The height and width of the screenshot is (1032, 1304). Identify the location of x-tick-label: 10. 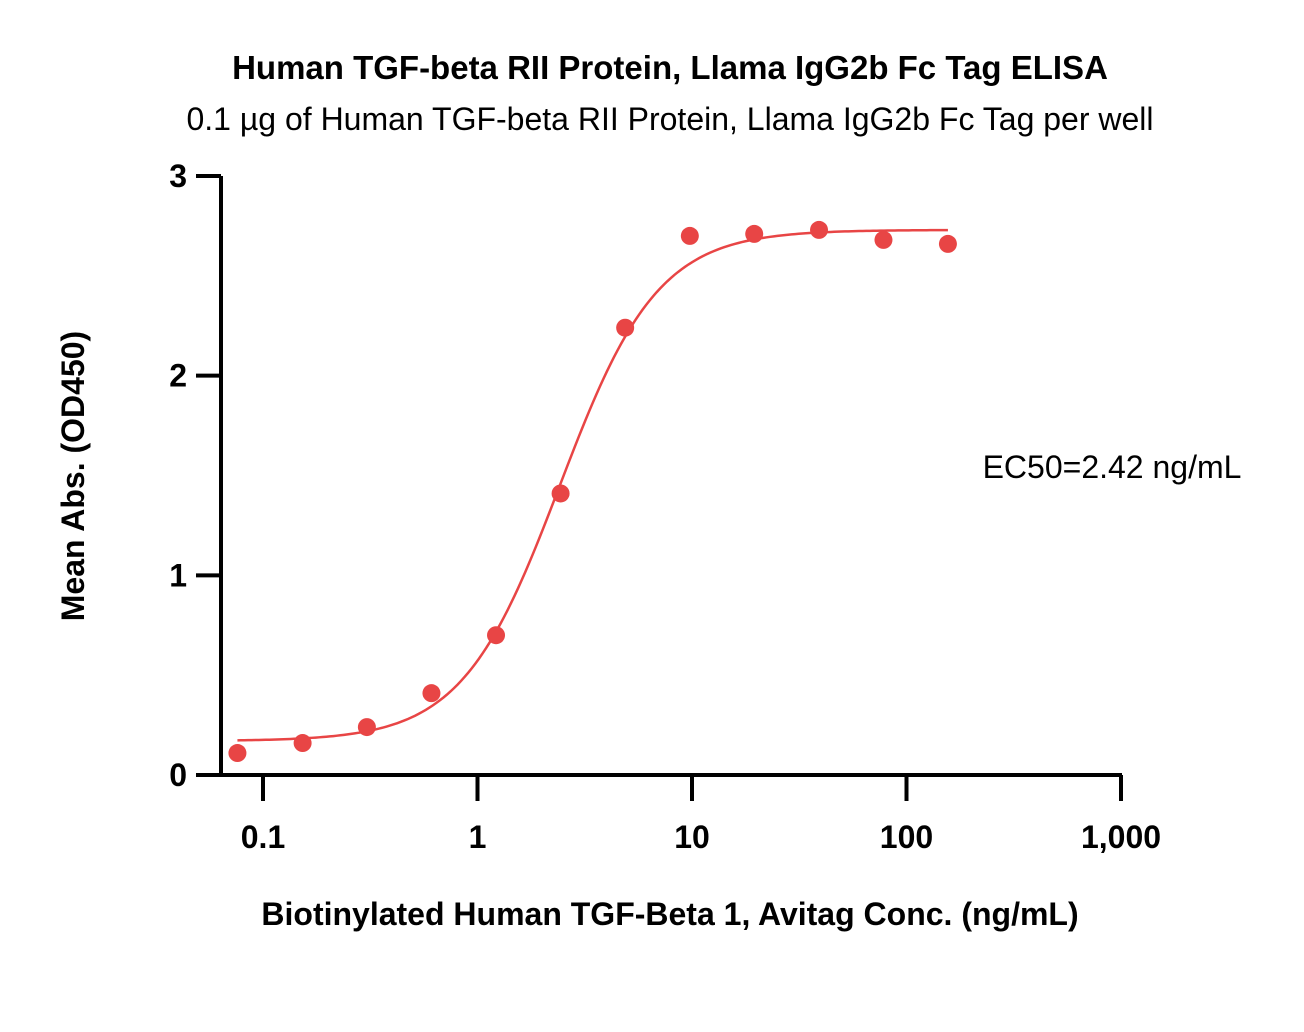
(692, 837).